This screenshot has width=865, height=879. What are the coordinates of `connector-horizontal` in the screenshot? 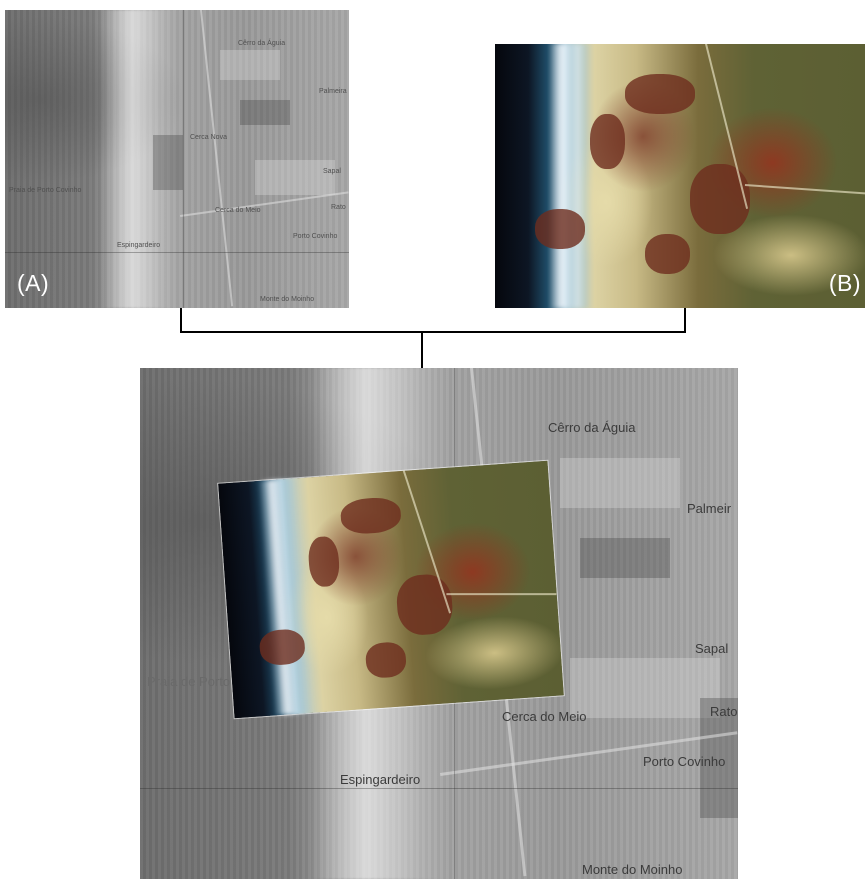 It's located at (433, 332).